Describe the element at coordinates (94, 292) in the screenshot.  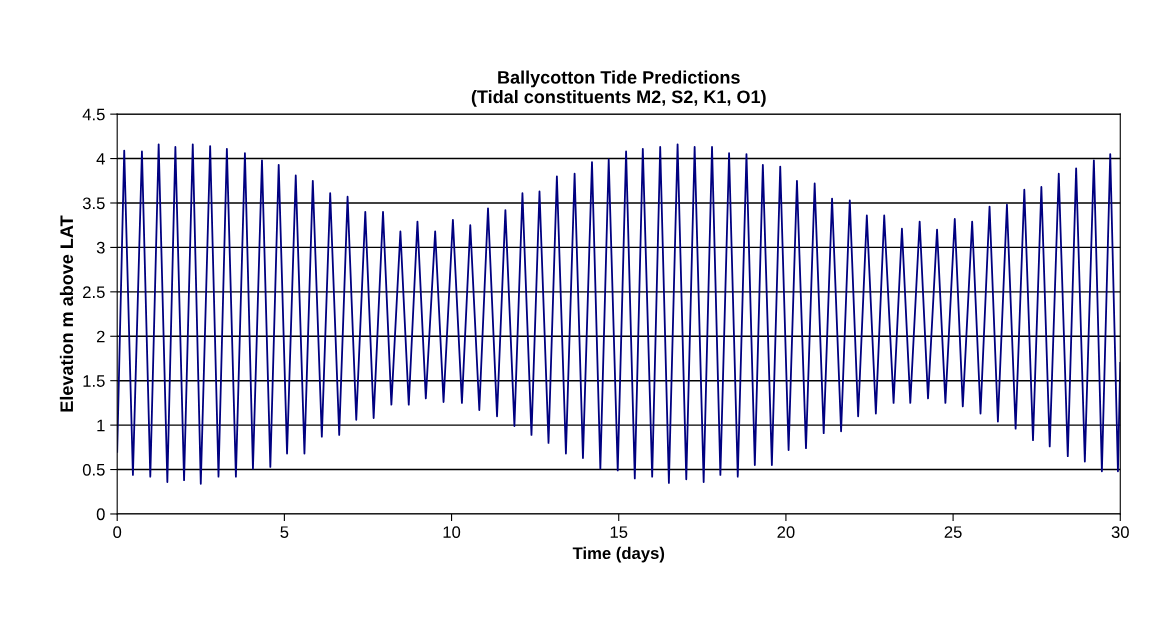
I see `y-tick-label: 2.5` at that location.